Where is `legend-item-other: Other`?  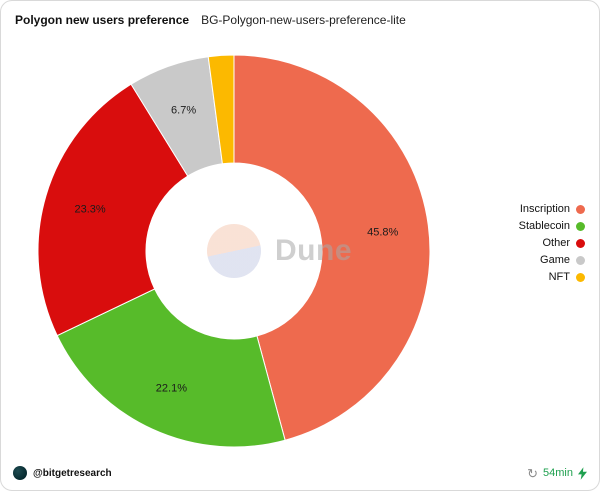 legend-item-other: Other is located at coordinates (563, 243).